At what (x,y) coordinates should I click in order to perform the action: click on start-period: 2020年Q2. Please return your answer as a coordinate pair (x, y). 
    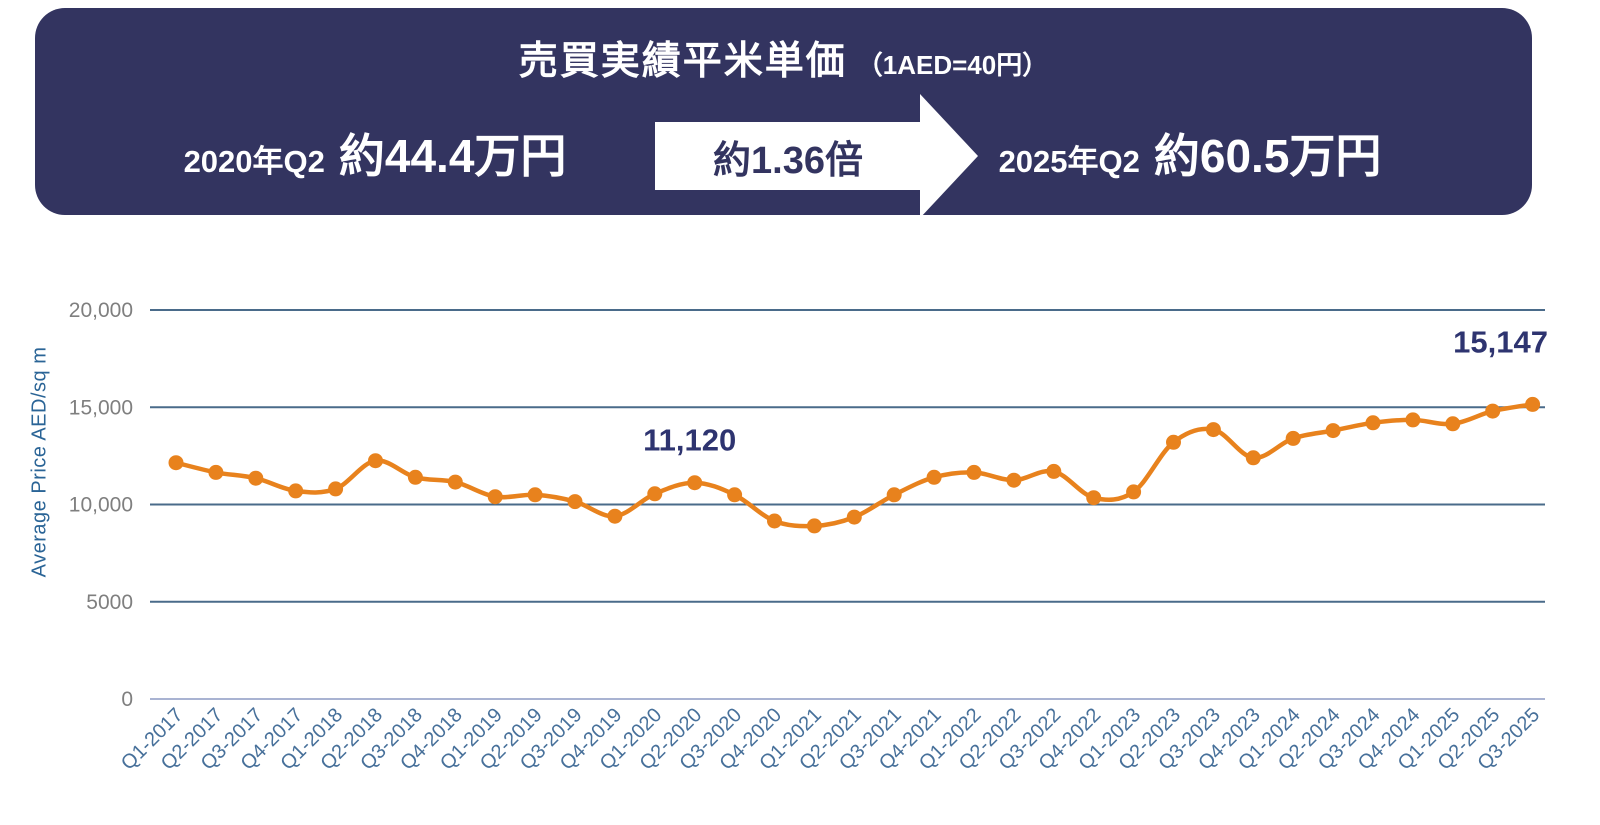
    Looking at the image, I should click on (254, 161).